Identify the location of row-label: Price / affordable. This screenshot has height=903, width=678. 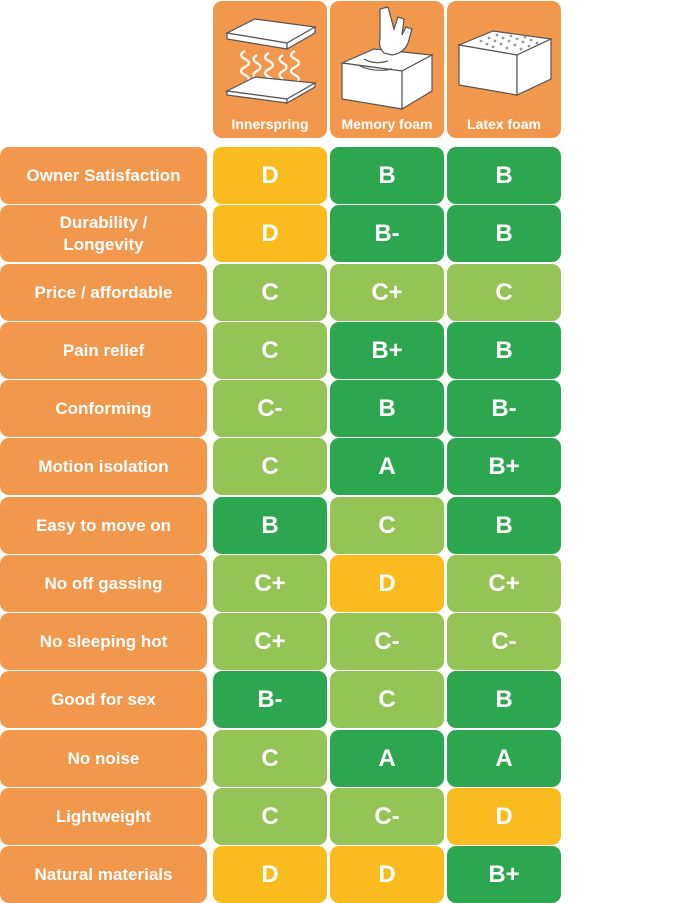
(103, 292).